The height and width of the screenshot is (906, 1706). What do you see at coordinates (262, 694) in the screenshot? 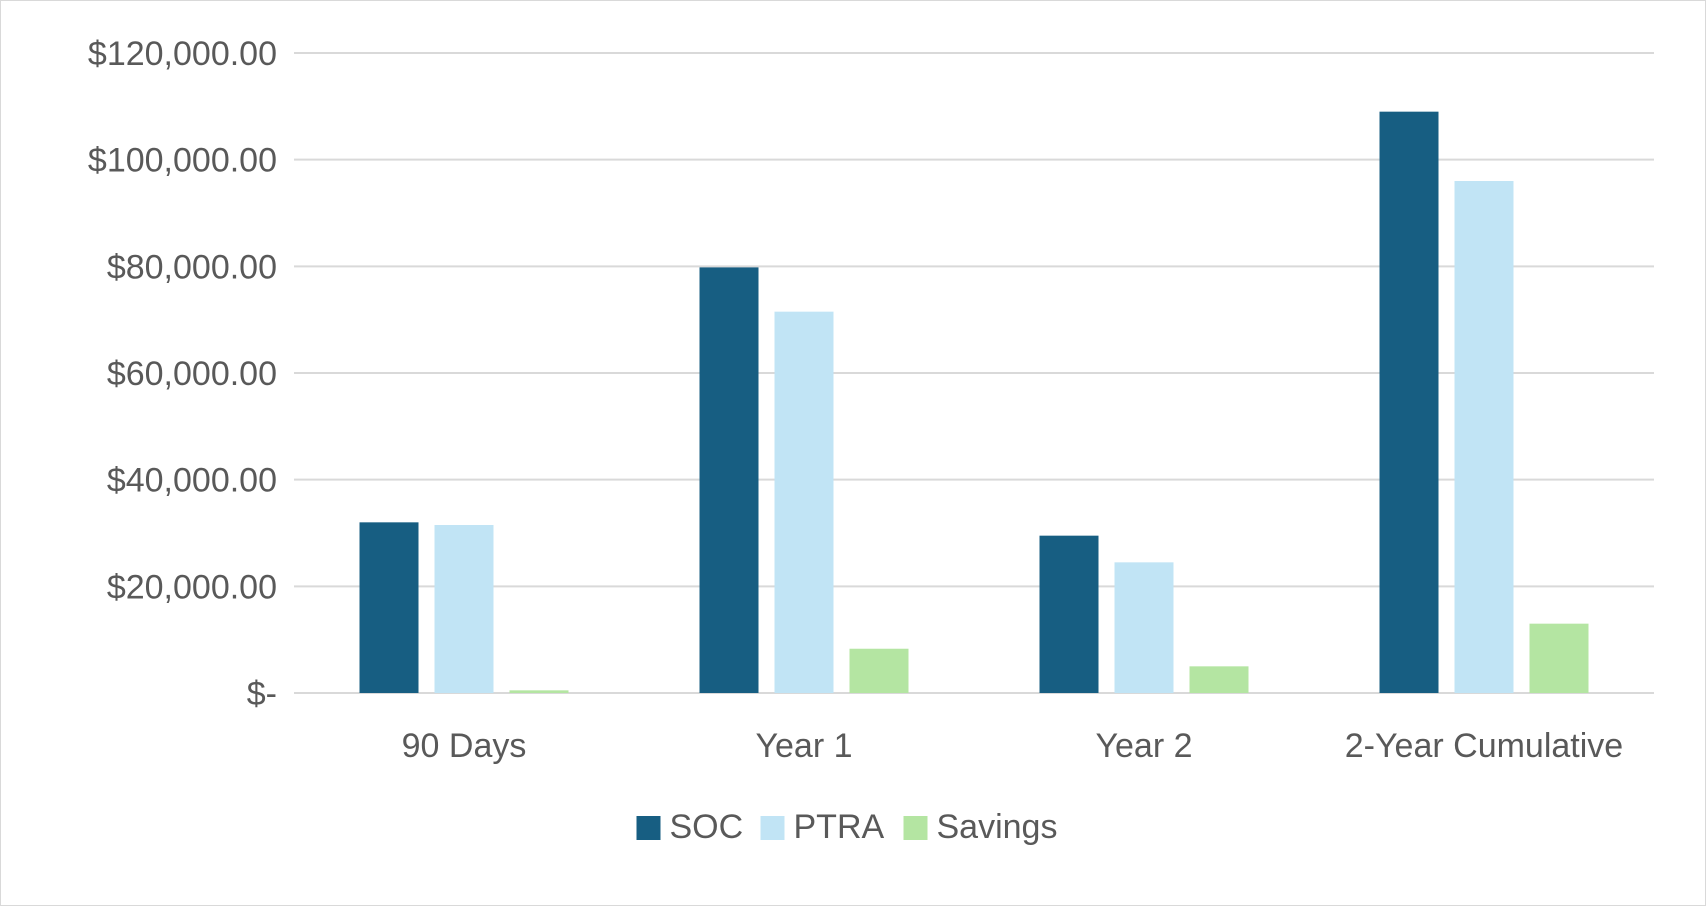
I see `y-tick-label: $-` at bounding box center [262, 694].